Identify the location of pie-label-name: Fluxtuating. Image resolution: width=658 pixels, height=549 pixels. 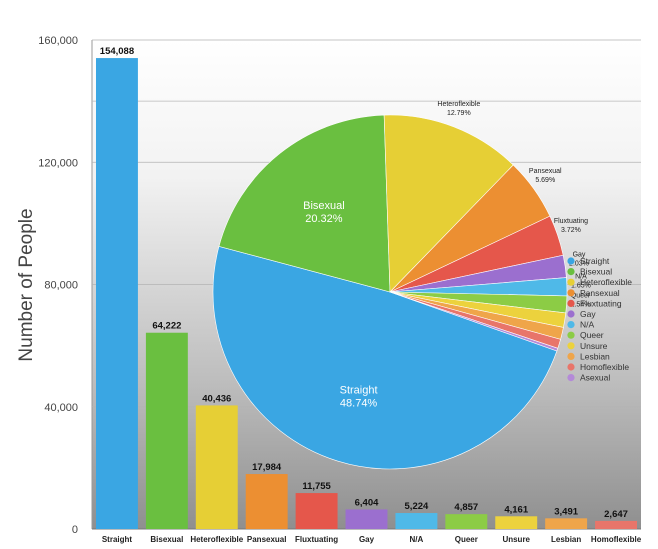
(571, 221).